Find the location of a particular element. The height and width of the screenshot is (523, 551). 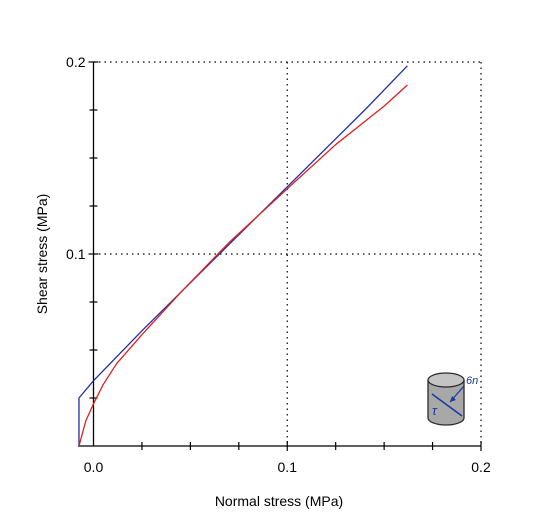

x-tick-label: 0.2 is located at coordinates (481, 467).